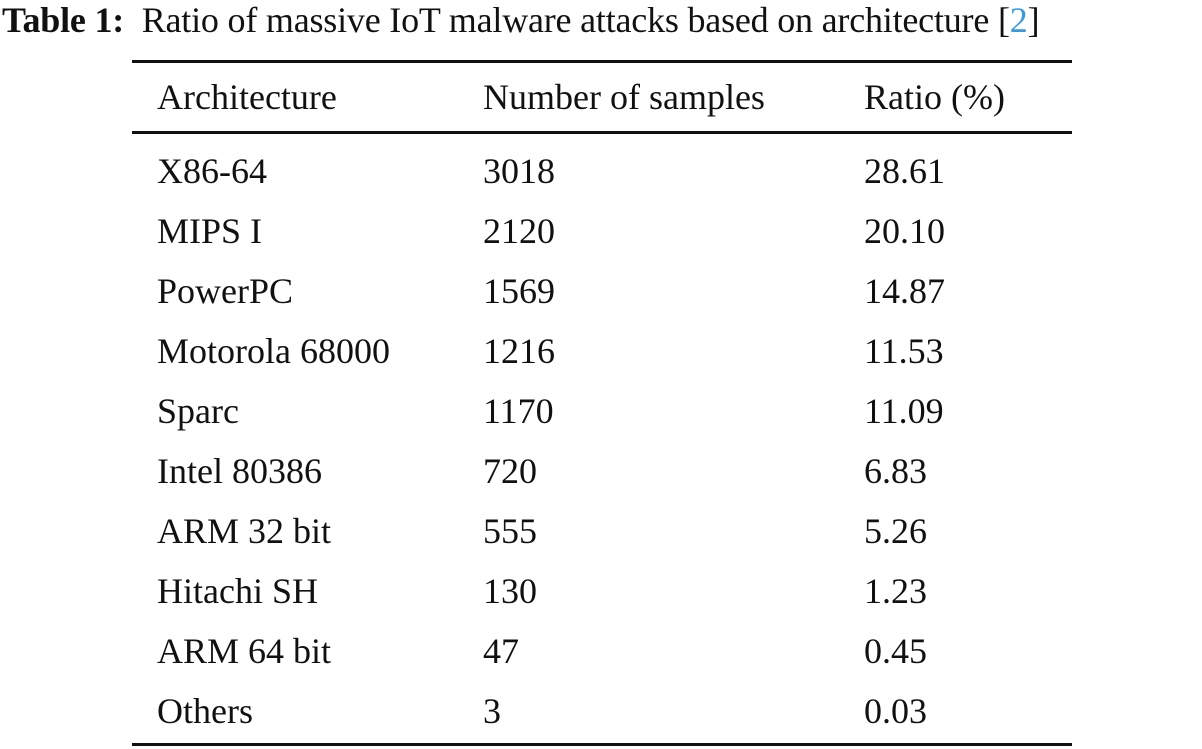 The height and width of the screenshot is (749, 1202). What do you see at coordinates (601, 291) in the screenshot?
I see `table-row: PowerPC 1569 14.87` at bounding box center [601, 291].